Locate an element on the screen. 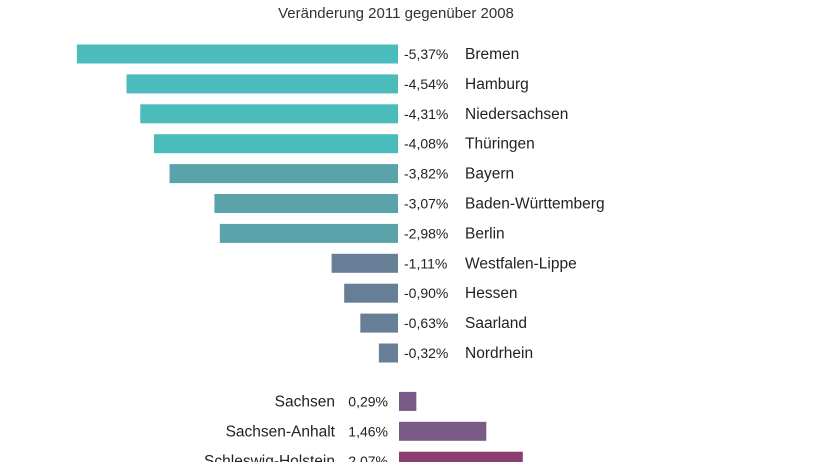  category-label-nordrhein: Nordrhein is located at coordinates (499, 353).